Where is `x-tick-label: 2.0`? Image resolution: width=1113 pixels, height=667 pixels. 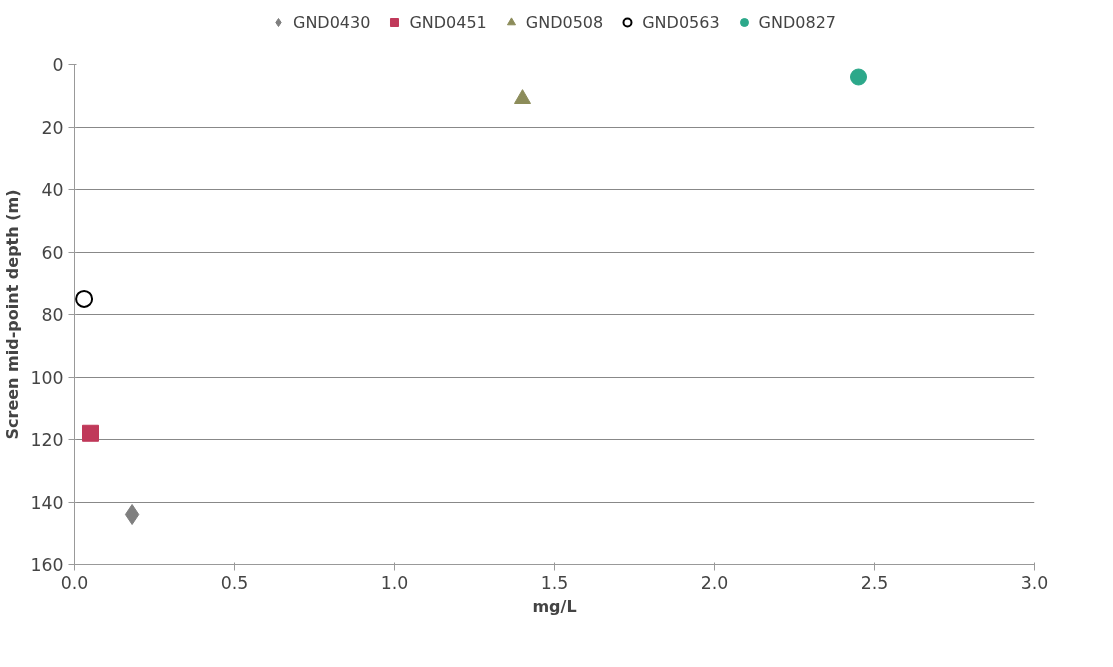
x-tick-label: 2.0 is located at coordinates (714, 582).